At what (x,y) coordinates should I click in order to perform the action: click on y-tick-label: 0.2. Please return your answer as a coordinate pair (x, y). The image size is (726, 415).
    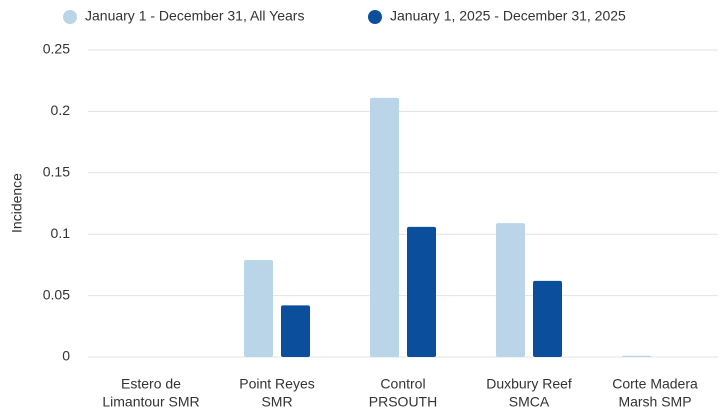
    Looking at the image, I should click on (61, 110).